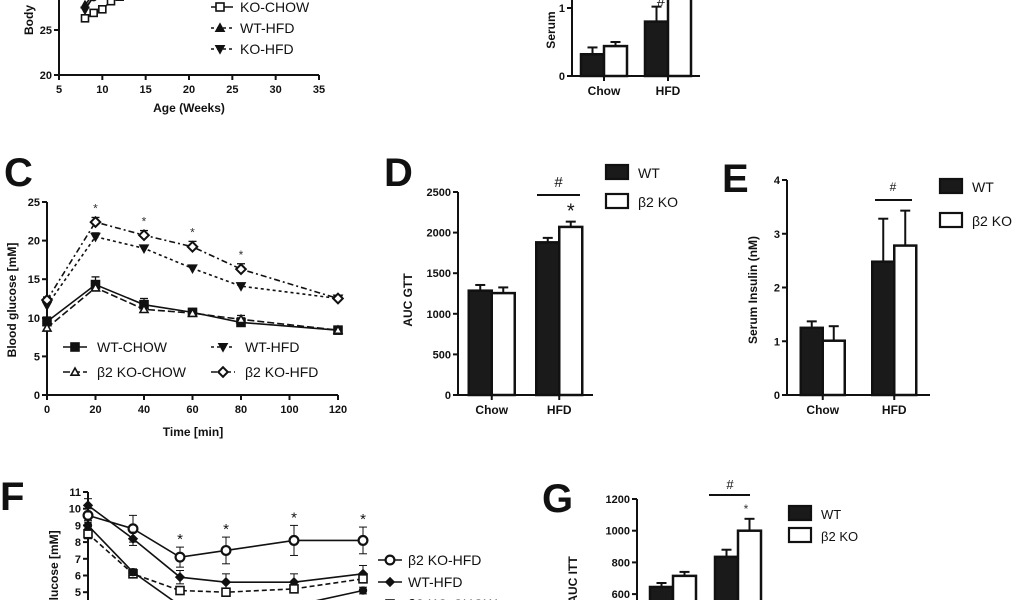 This screenshot has width=1024, height=600. Describe the element at coordinates (192, 410) in the screenshot. I see `x-tick-label: 60` at that location.